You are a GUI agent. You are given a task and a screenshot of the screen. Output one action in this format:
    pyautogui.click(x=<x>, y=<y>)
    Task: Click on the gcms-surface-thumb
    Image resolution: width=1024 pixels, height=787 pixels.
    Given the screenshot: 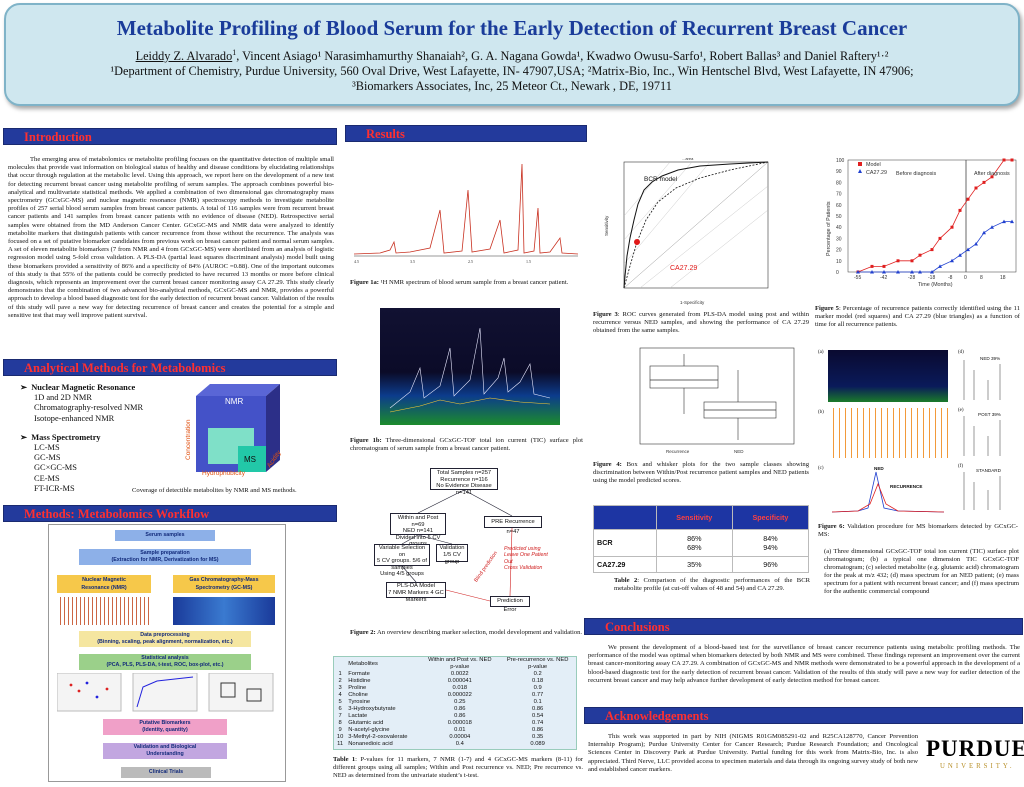 What is the action you would take?
    pyautogui.click(x=224, y=611)
    